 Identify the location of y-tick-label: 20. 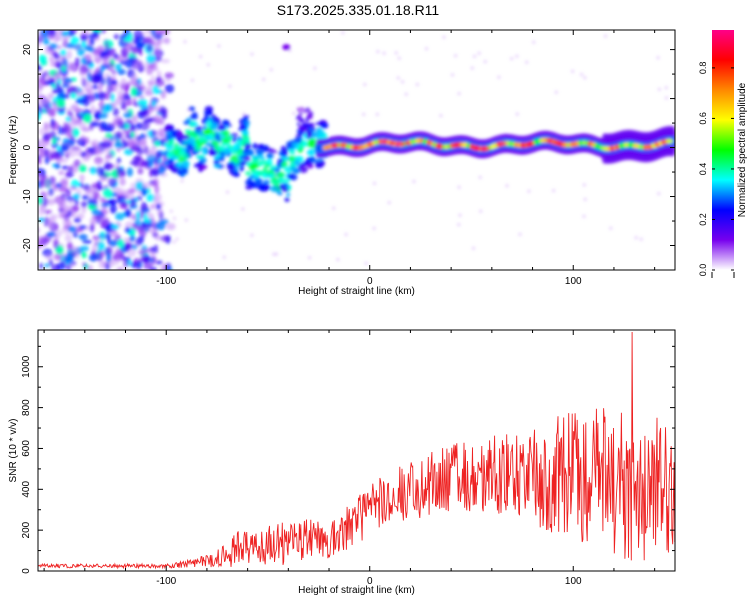
(27, 50).